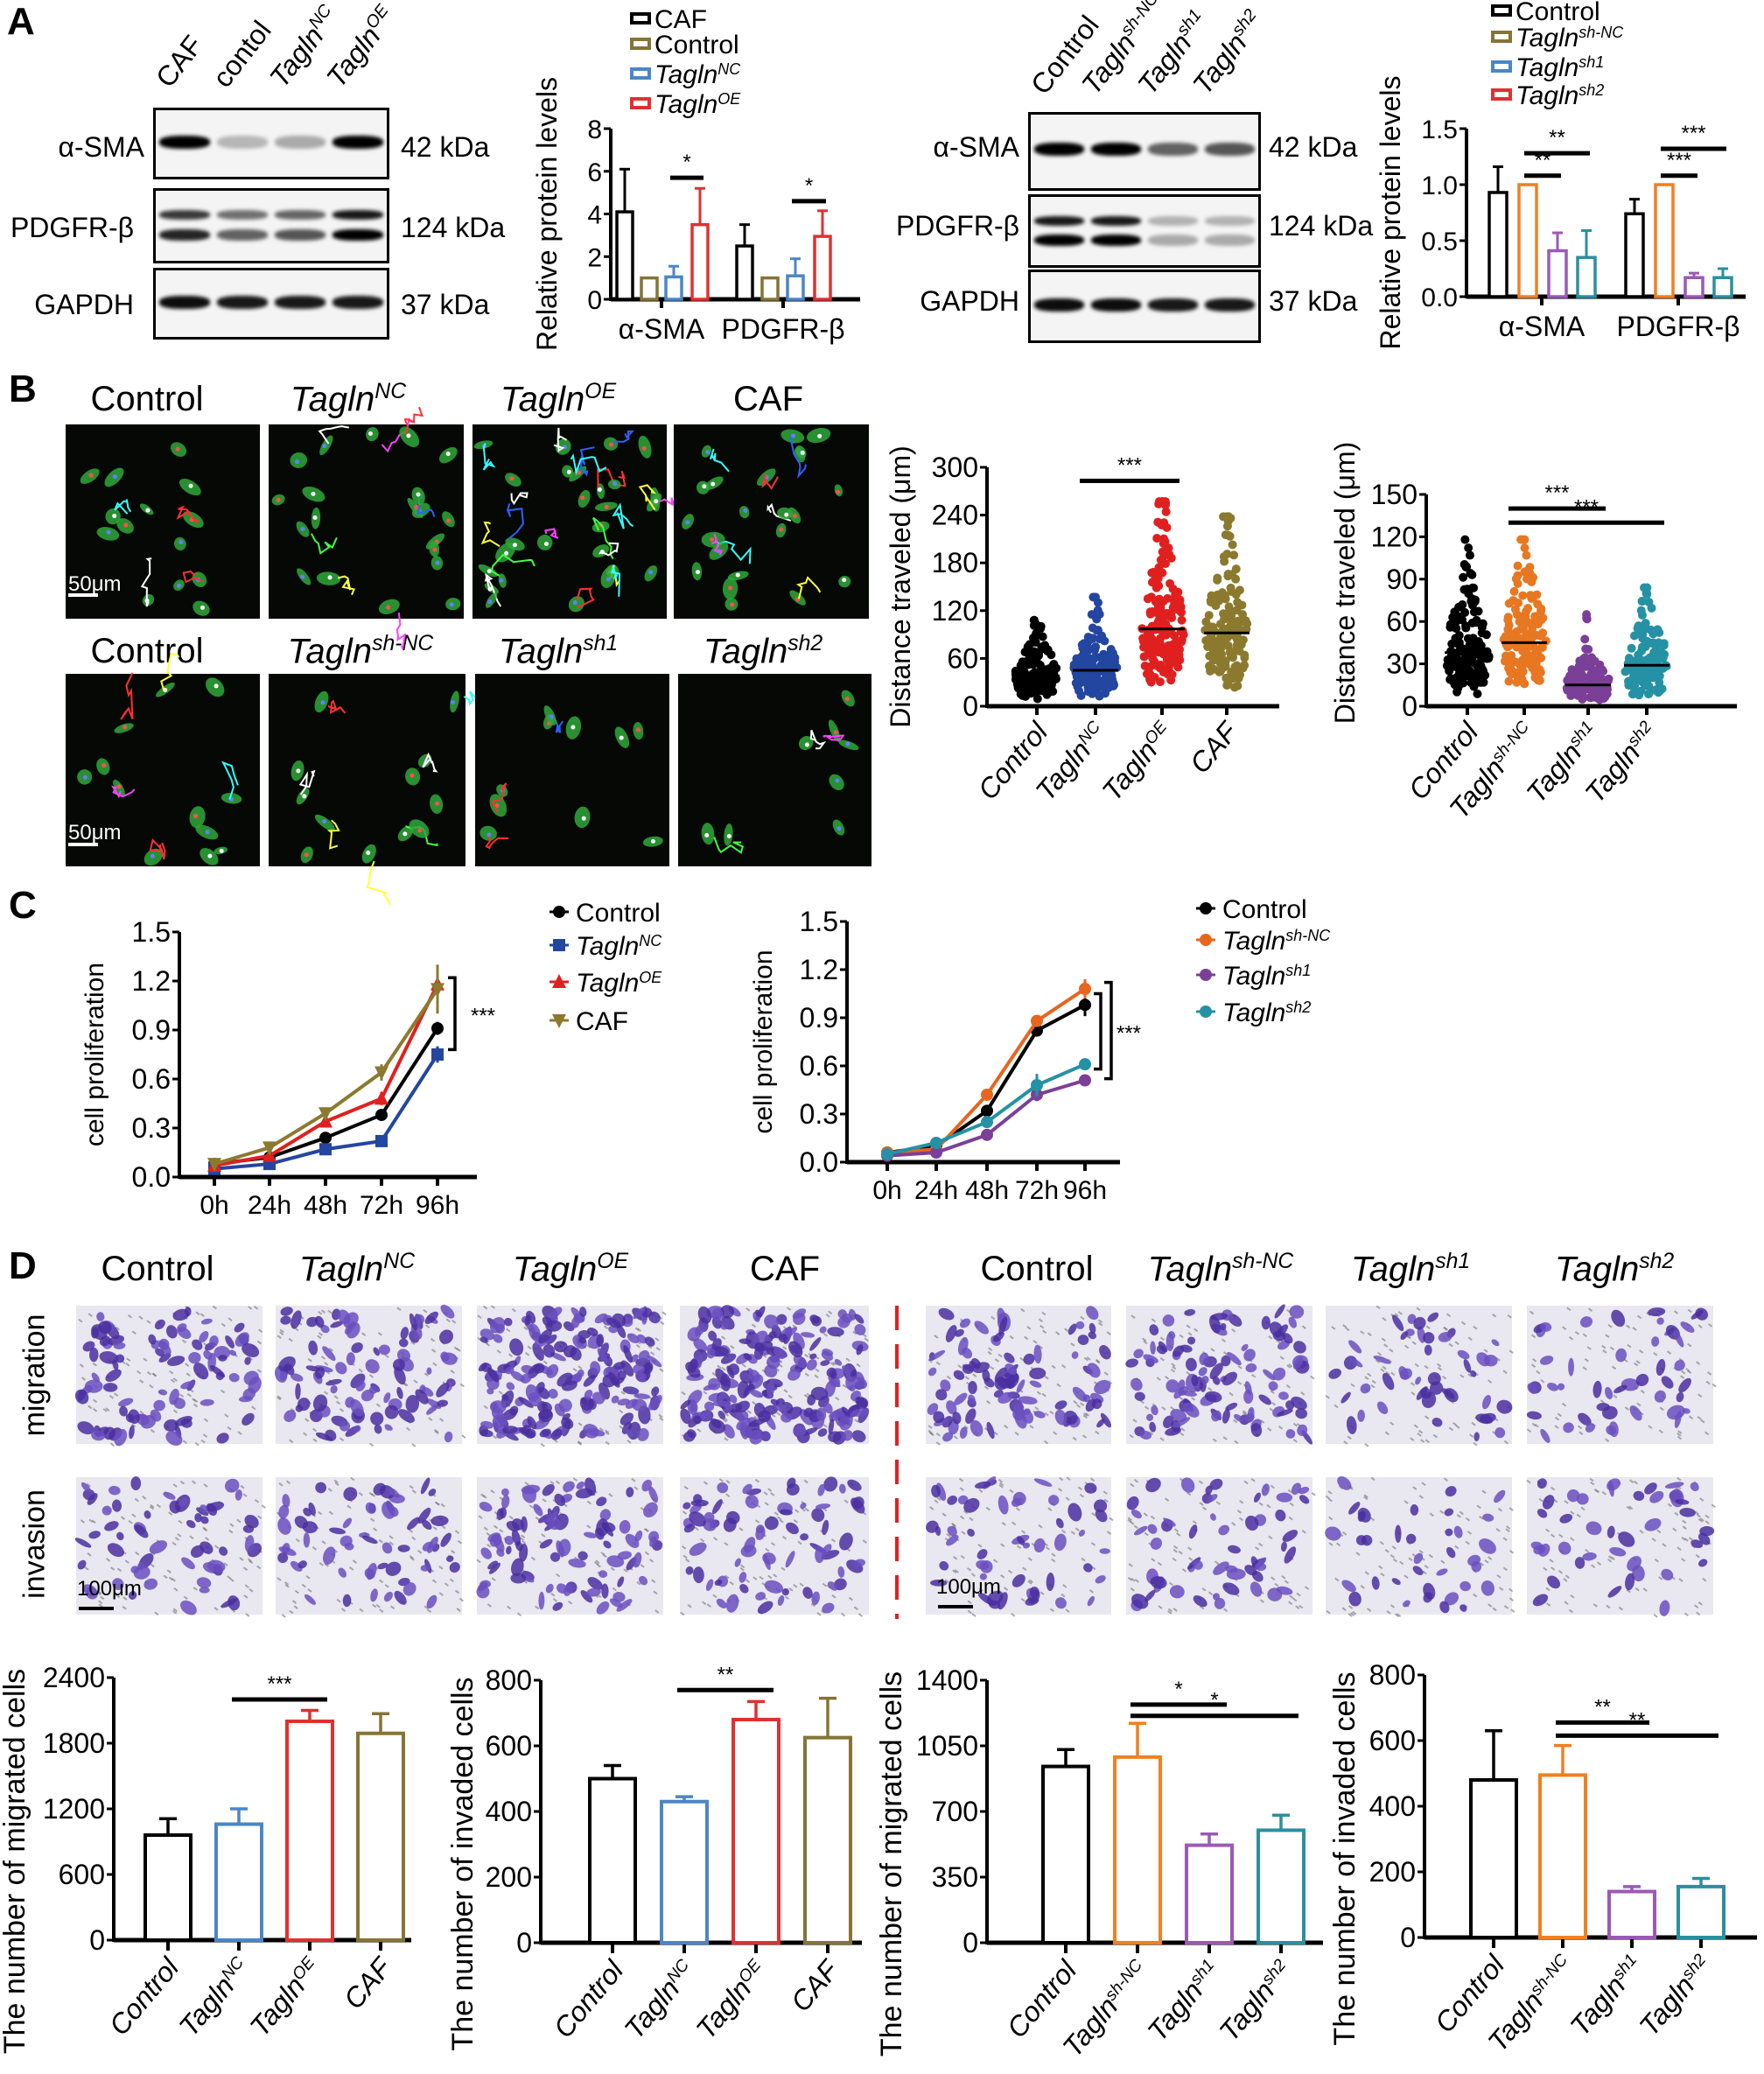 This screenshot has height=2074, width=1764. What do you see at coordinates (1321, 226) in the screenshot?
I see `kda-label: 124 kDa` at bounding box center [1321, 226].